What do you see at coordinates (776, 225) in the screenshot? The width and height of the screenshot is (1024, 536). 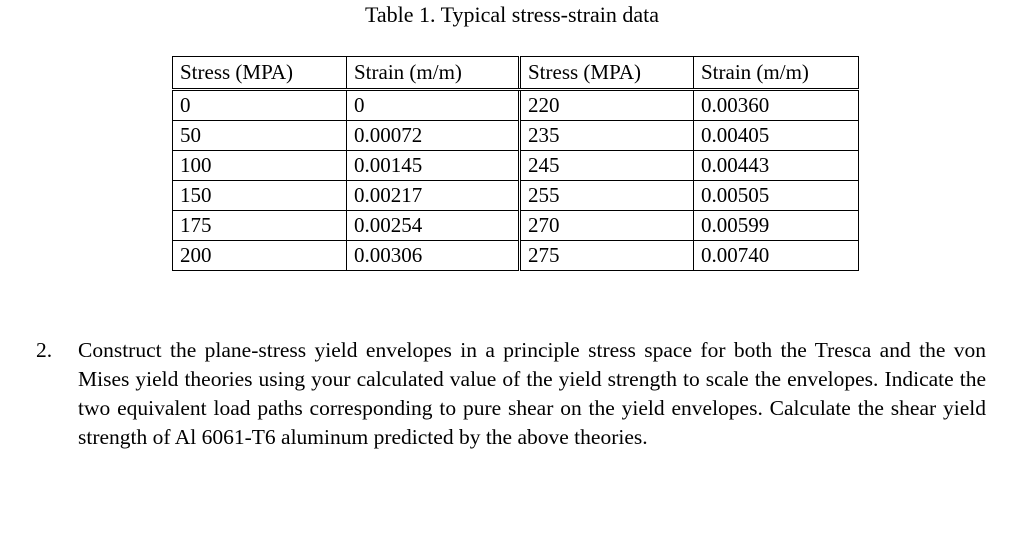 I see `table-cell: 0.00599` at bounding box center [776, 225].